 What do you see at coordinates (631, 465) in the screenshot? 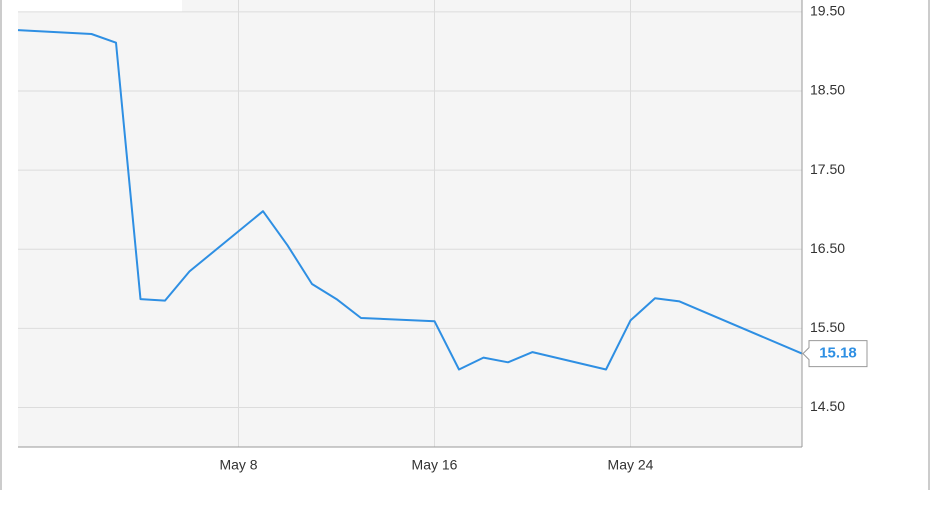
I see `x-tick-label: May 24` at bounding box center [631, 465].